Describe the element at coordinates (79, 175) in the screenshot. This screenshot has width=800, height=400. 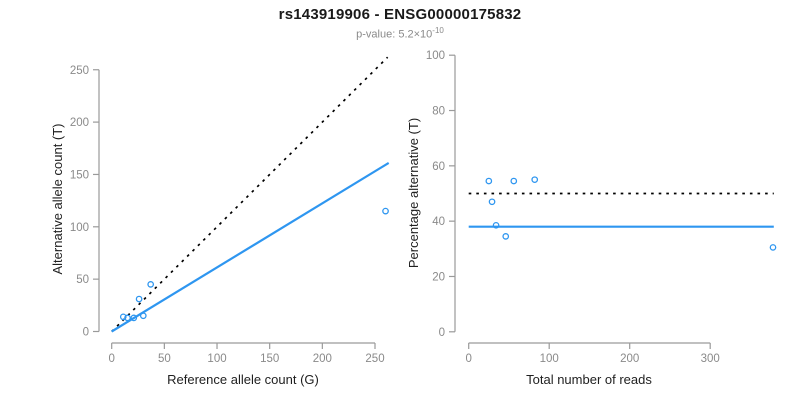
I see `left-y-tick-label: 150` at that location.